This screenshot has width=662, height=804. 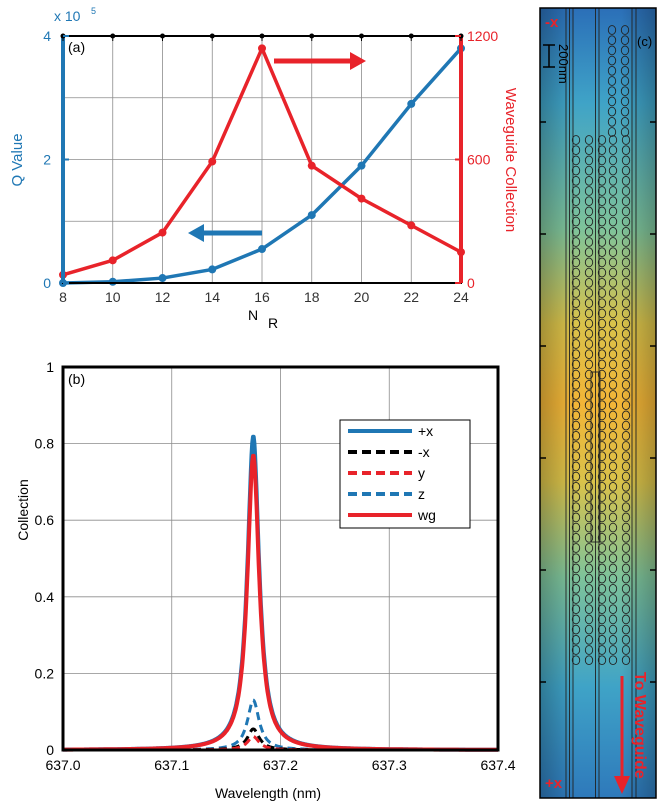 I want to click on panel-a-label: (a), so click(x=76, y=47).